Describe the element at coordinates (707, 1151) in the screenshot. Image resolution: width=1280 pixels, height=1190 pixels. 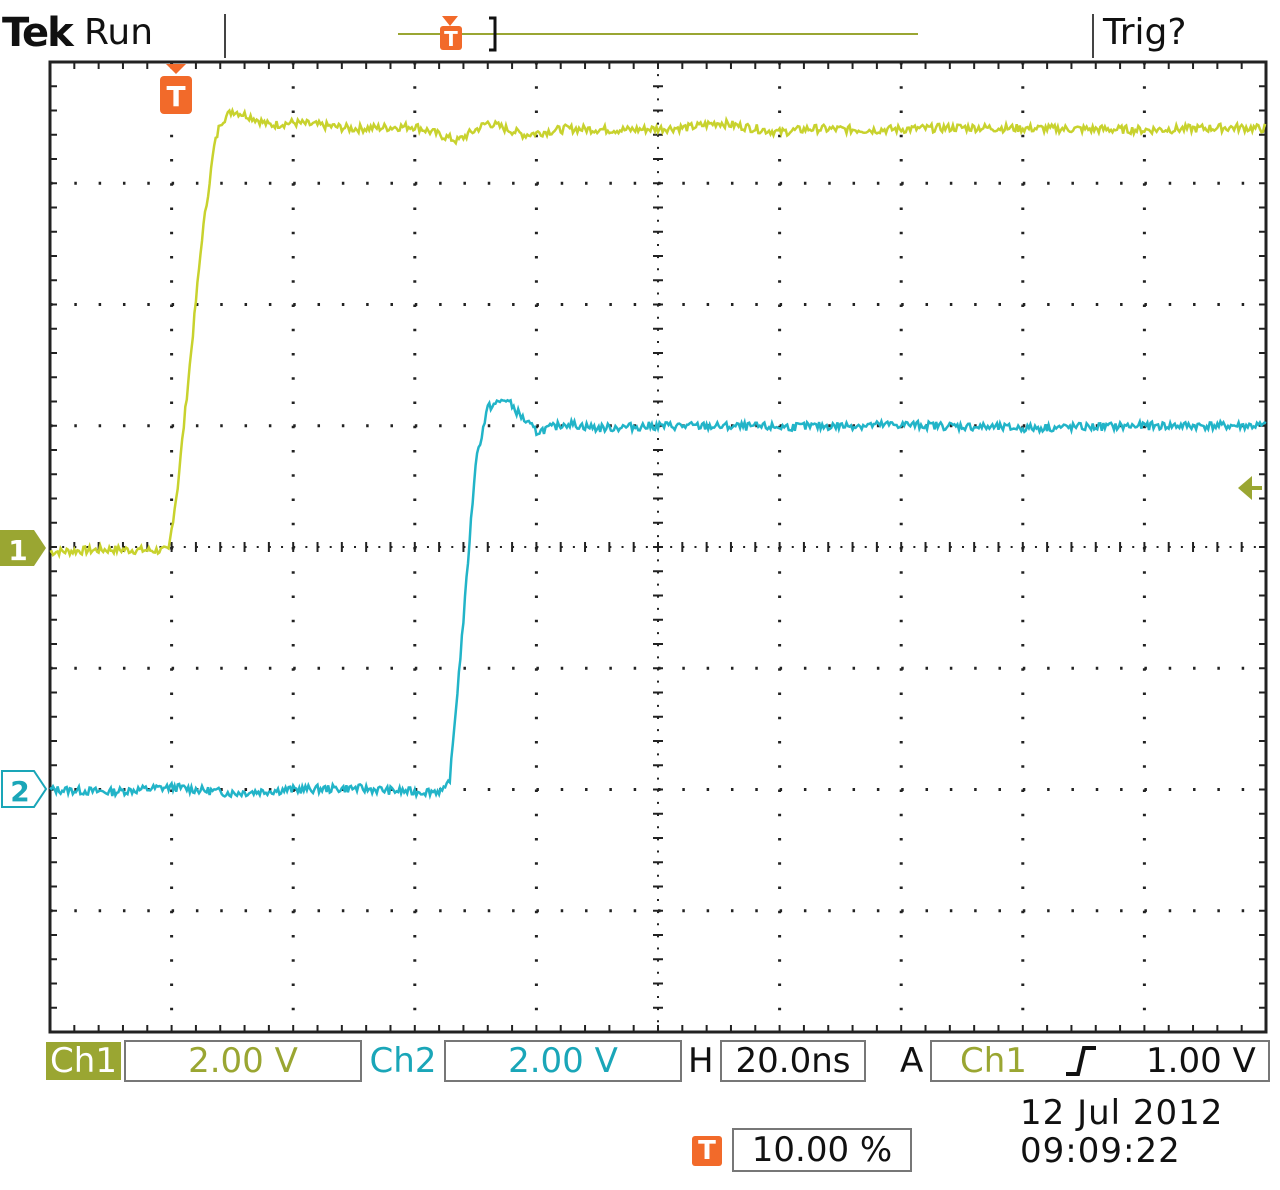
I see `trigger-position-icon: T` at that location.